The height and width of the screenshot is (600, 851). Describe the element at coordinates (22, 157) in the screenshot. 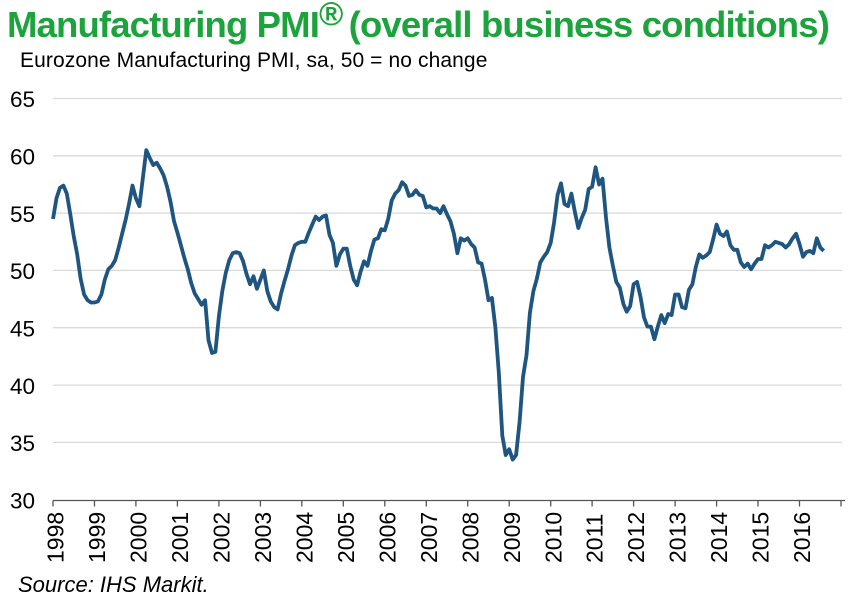

I see `svg-text: 60` at that location.